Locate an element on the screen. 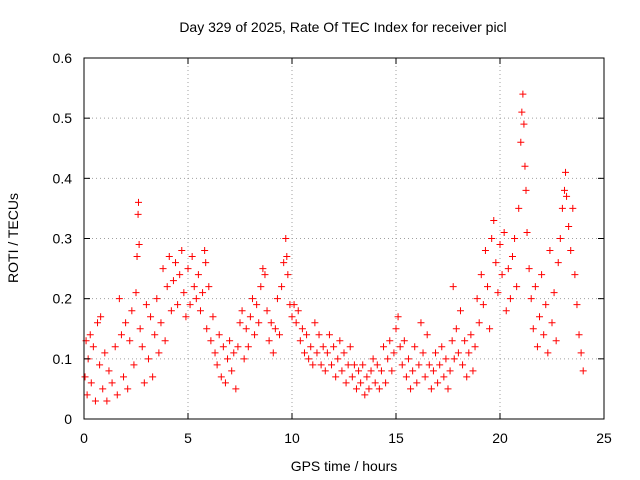  y-tick-label: 0 is located at coordinates (68, 419).